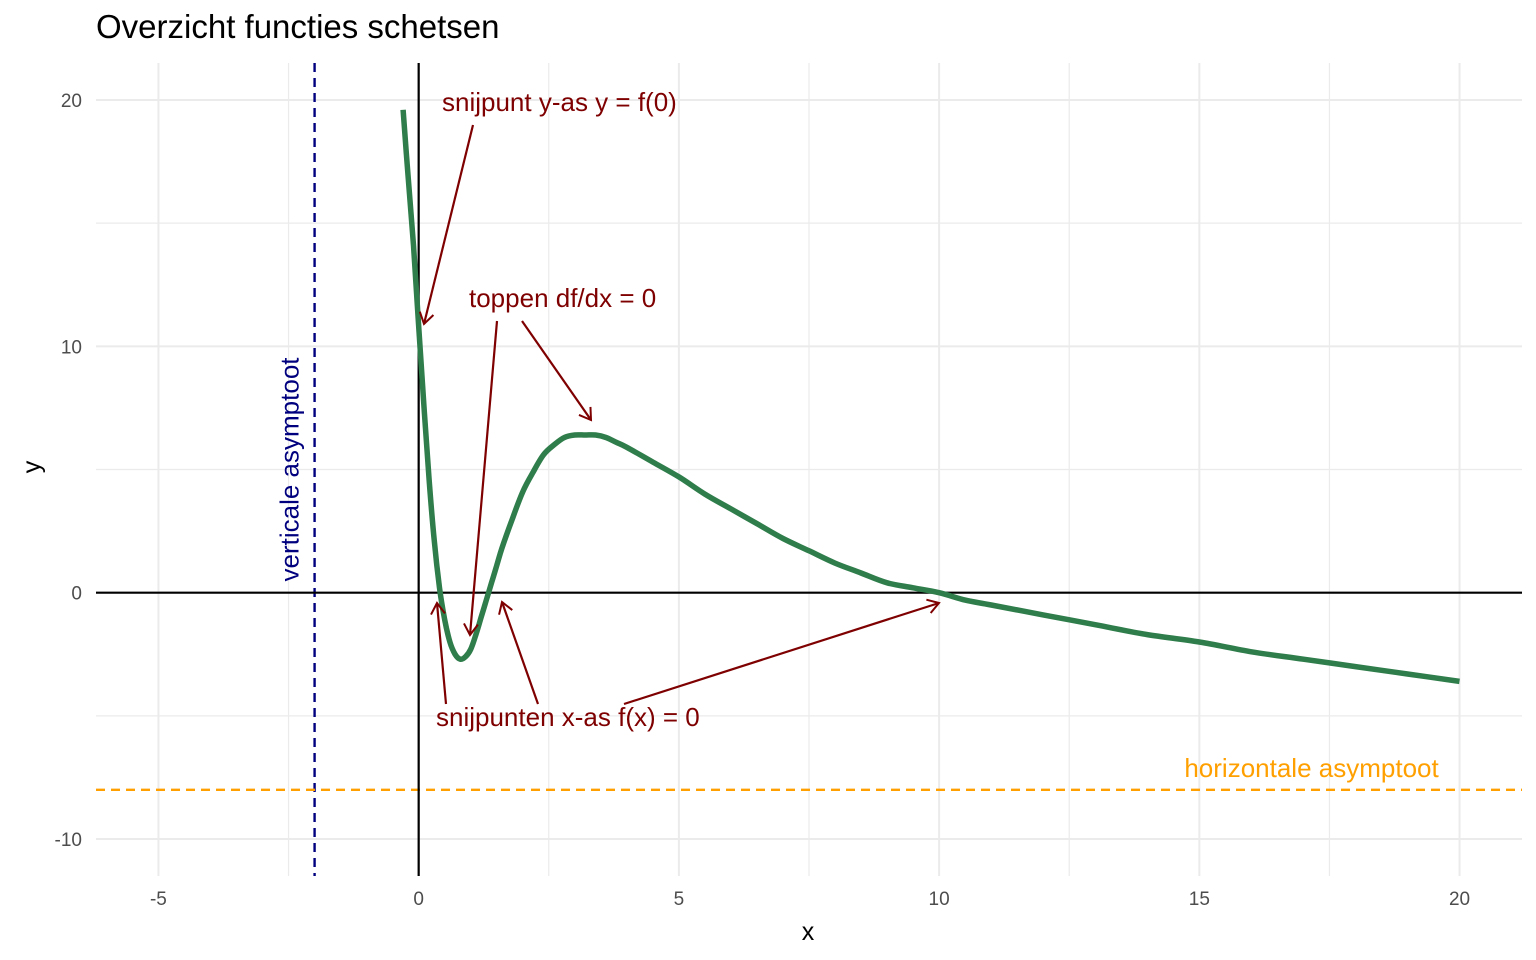  What do you see at coordinates (418, 899) in the screenshot?
I see `x-tick-label: 0` at bounding box center [418, 899].